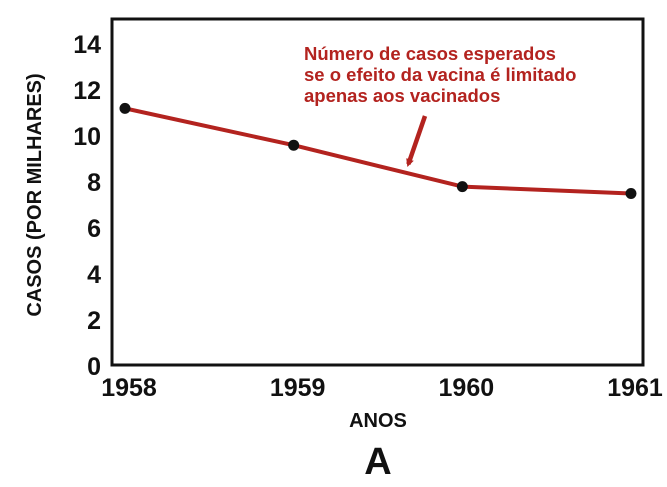 This screenshot has width=667, height=487. What do you see at coordinates (87, 91) in the screenshot?
I see `y-tick-label: 12` at bounding box center [87, 91].